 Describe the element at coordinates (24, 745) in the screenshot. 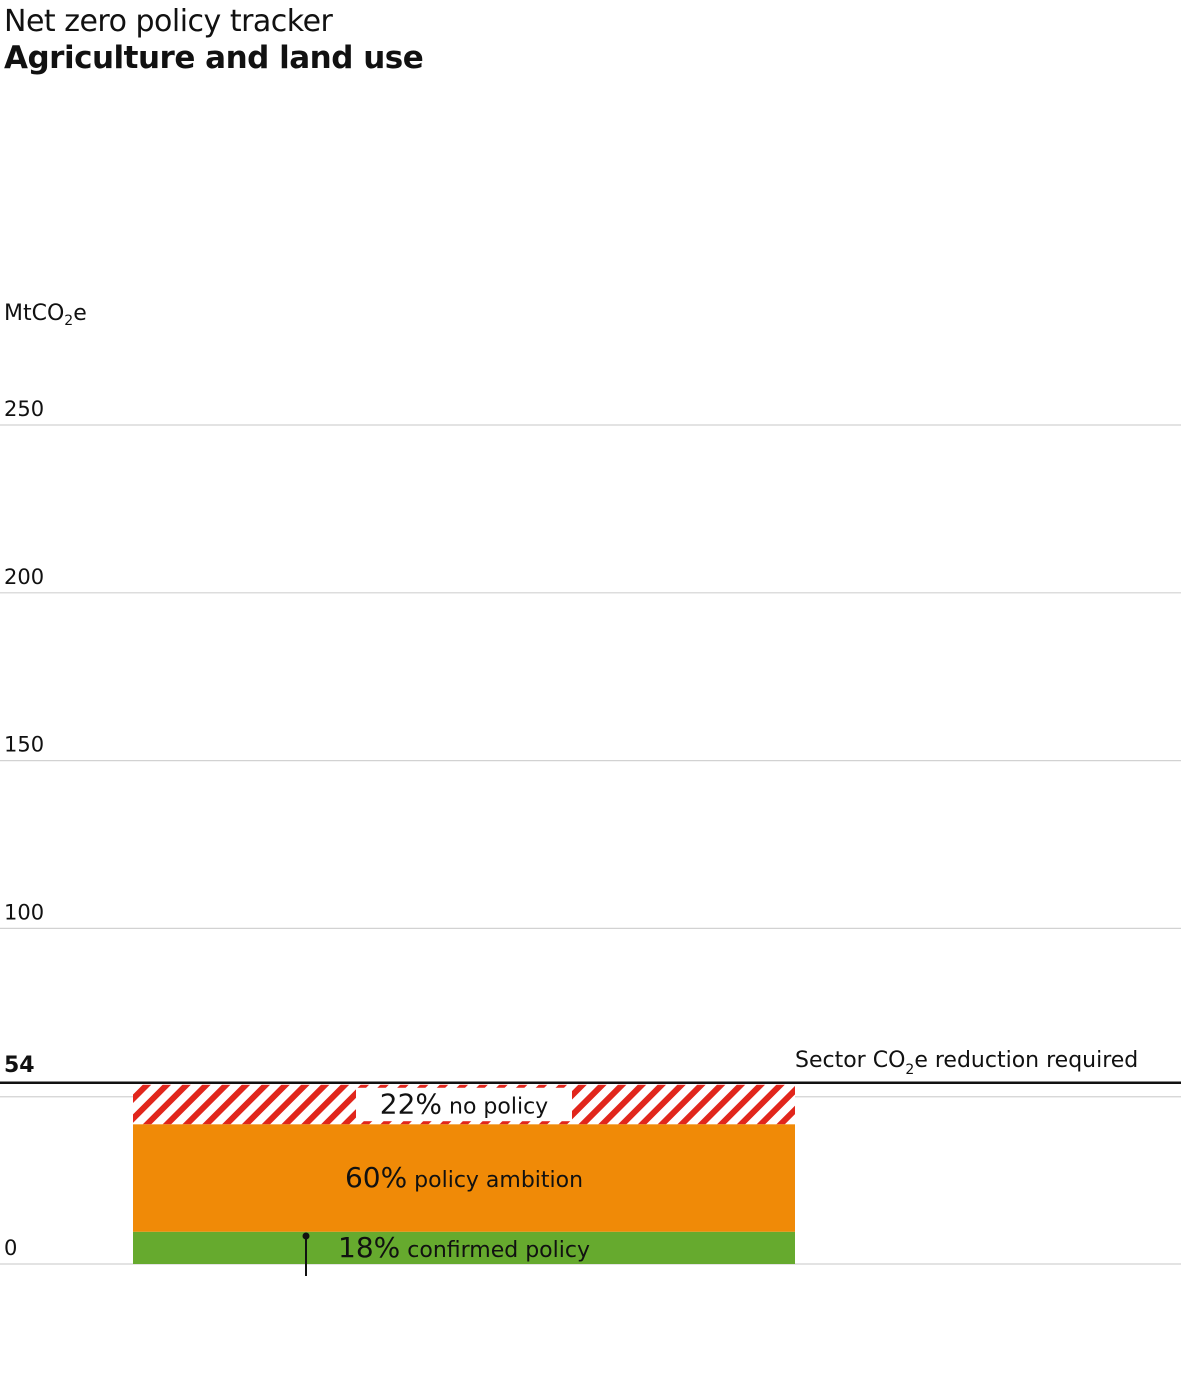

I see `y-tick-150: 150` at that location.